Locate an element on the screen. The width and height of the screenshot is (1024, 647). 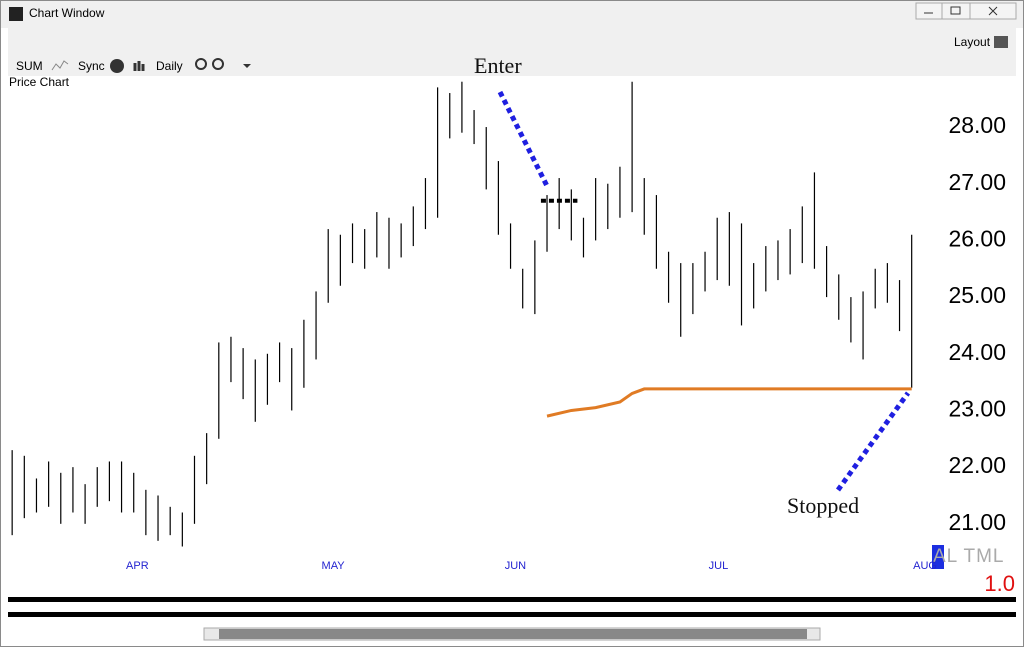
symbol-button: SUM is located at coordinates (29, 66).